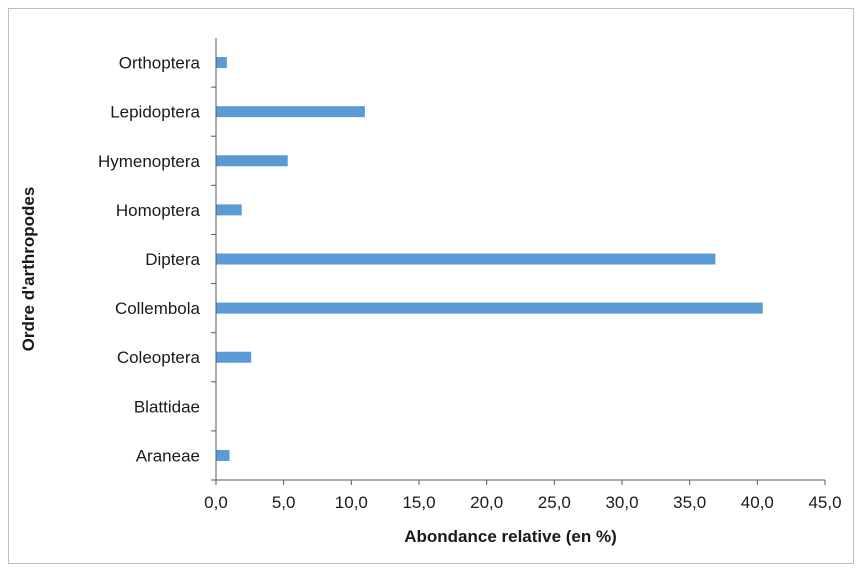  I want to click on x-tick-label: 35,0, so click(689, 502).